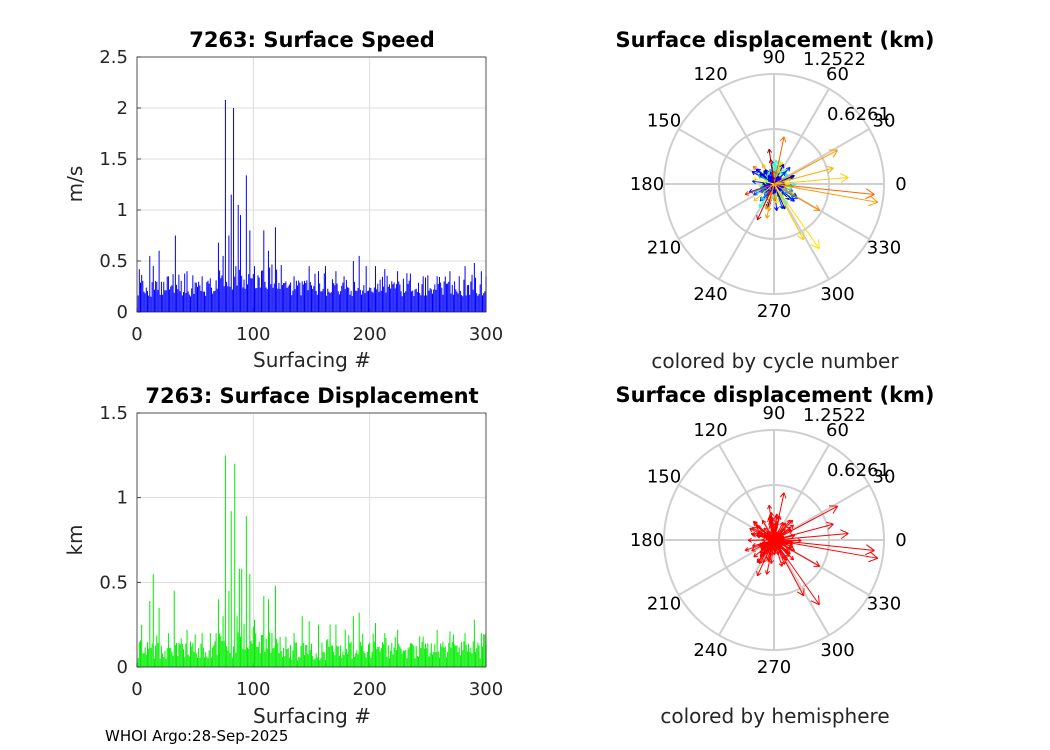  I want to click on plot-area, so click(311, 184).